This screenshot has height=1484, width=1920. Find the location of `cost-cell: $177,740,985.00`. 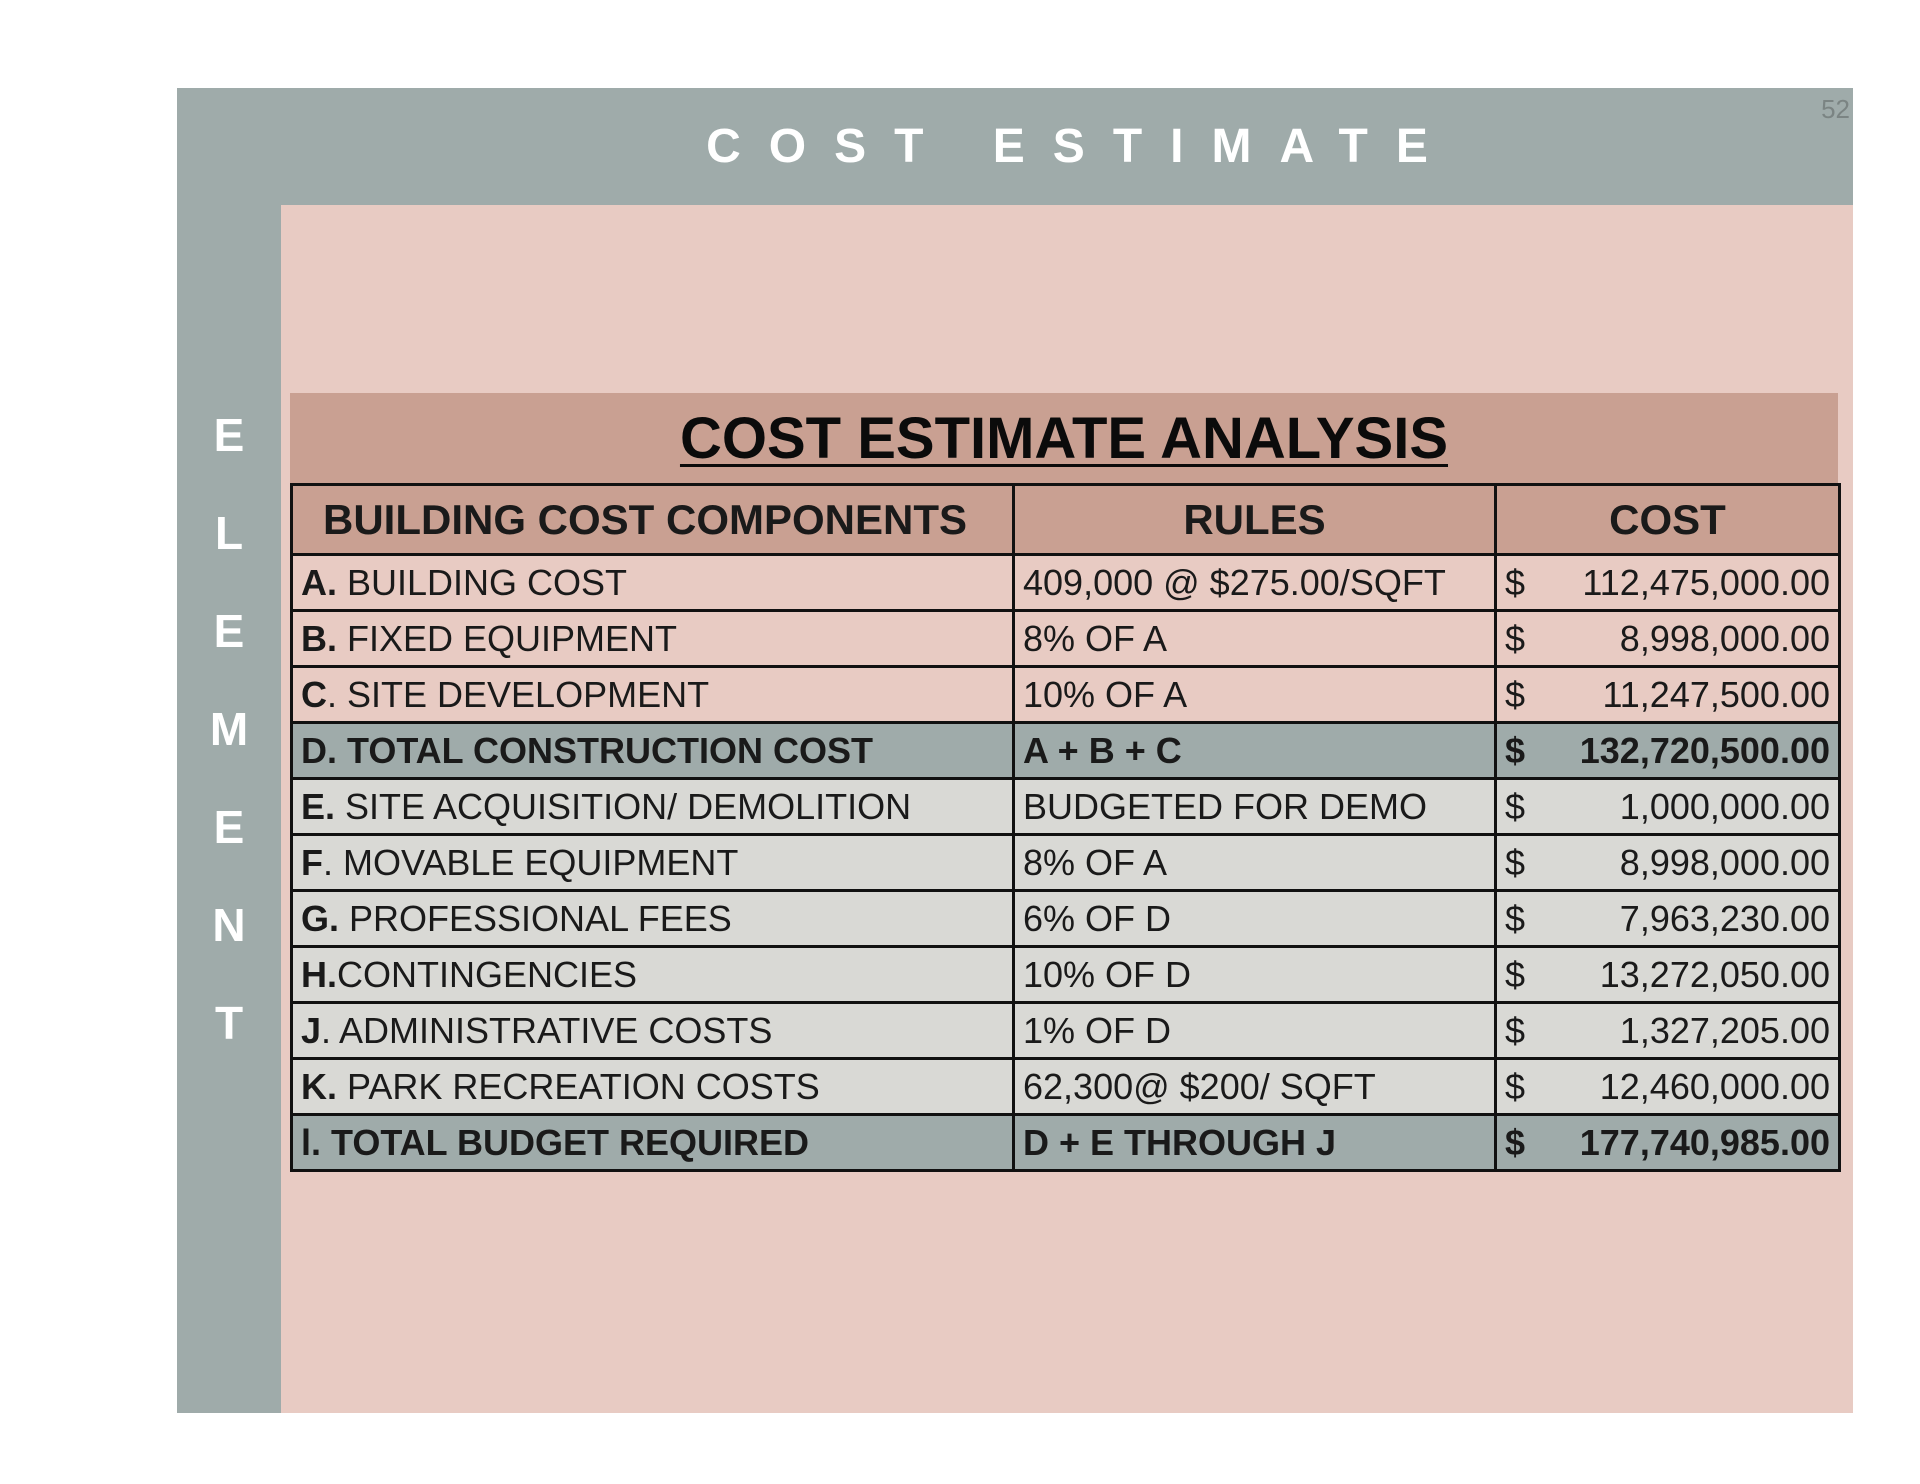

cost-cell: $177,740,985.00 is located at coordinates (1667, 1142).